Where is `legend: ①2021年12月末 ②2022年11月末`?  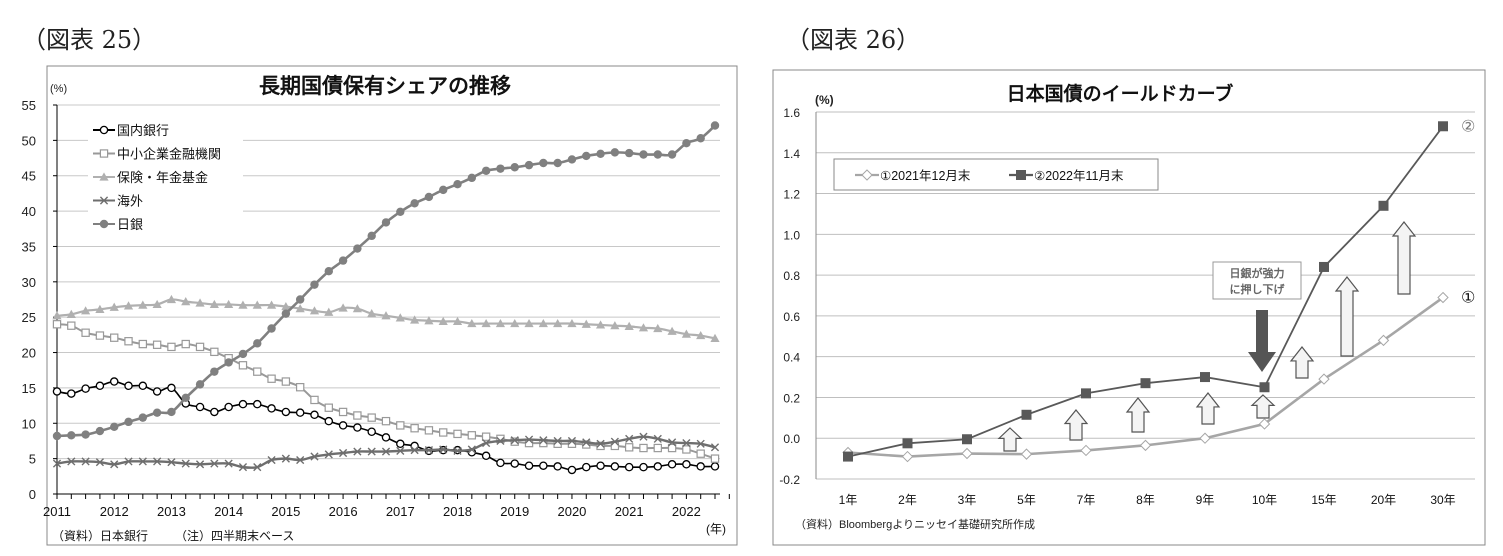 legend: ①2021年12月末 ②2022年11月末 is located at coordinates (996, 174).